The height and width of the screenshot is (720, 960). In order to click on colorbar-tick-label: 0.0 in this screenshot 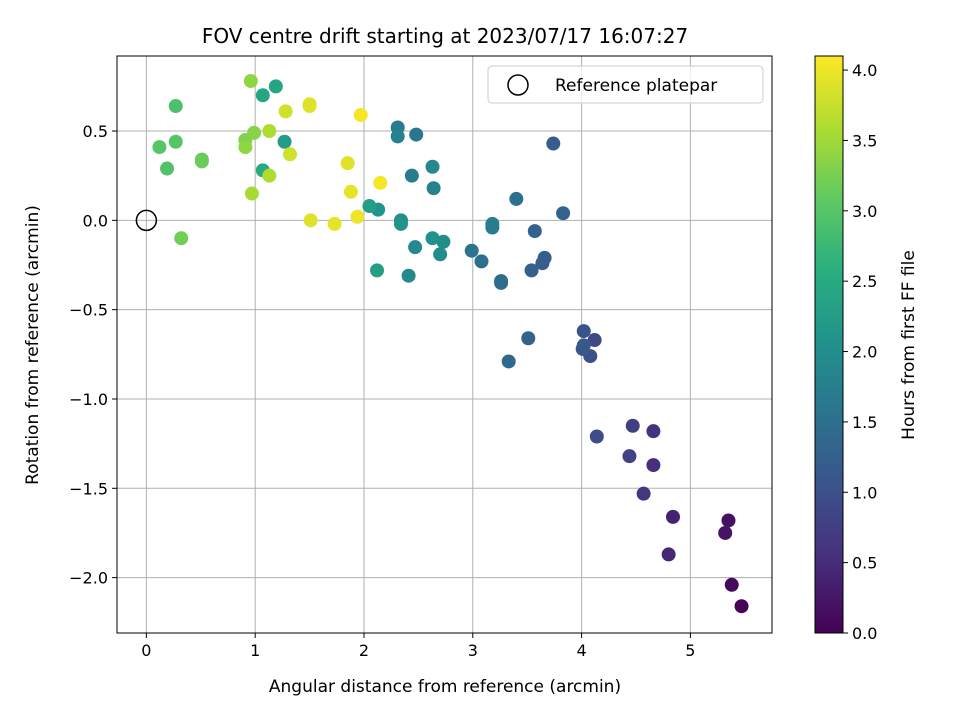, I will do `click(864, 633)`.